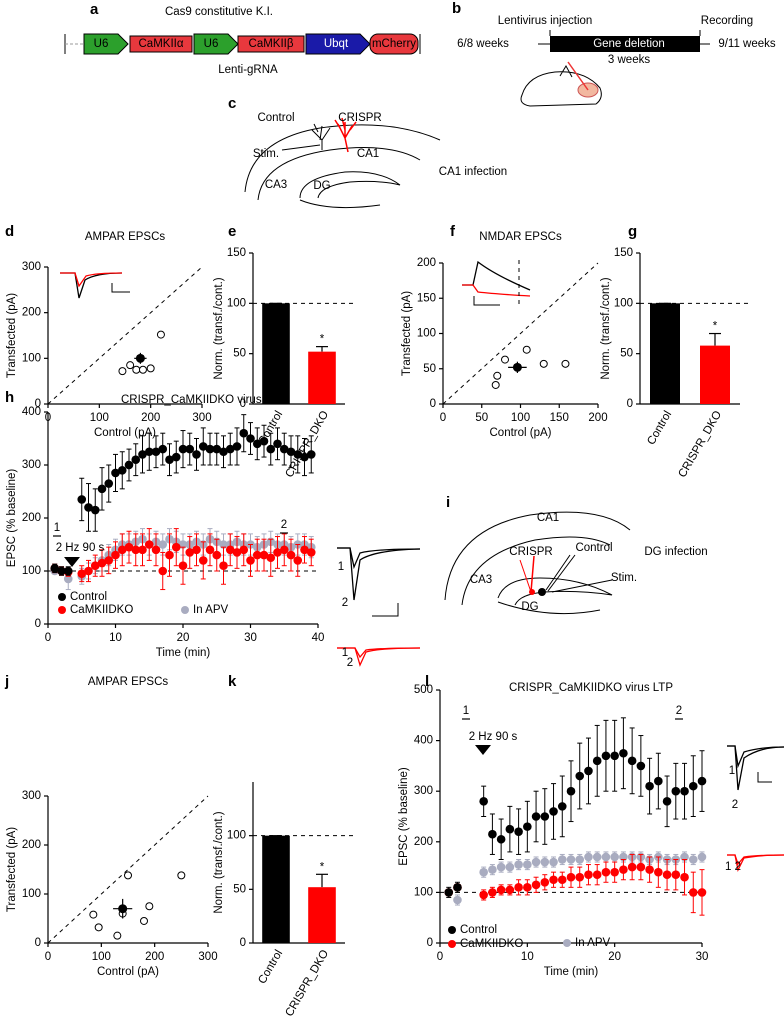  I want to click on x-tick-label: 300, so click(207, 957).